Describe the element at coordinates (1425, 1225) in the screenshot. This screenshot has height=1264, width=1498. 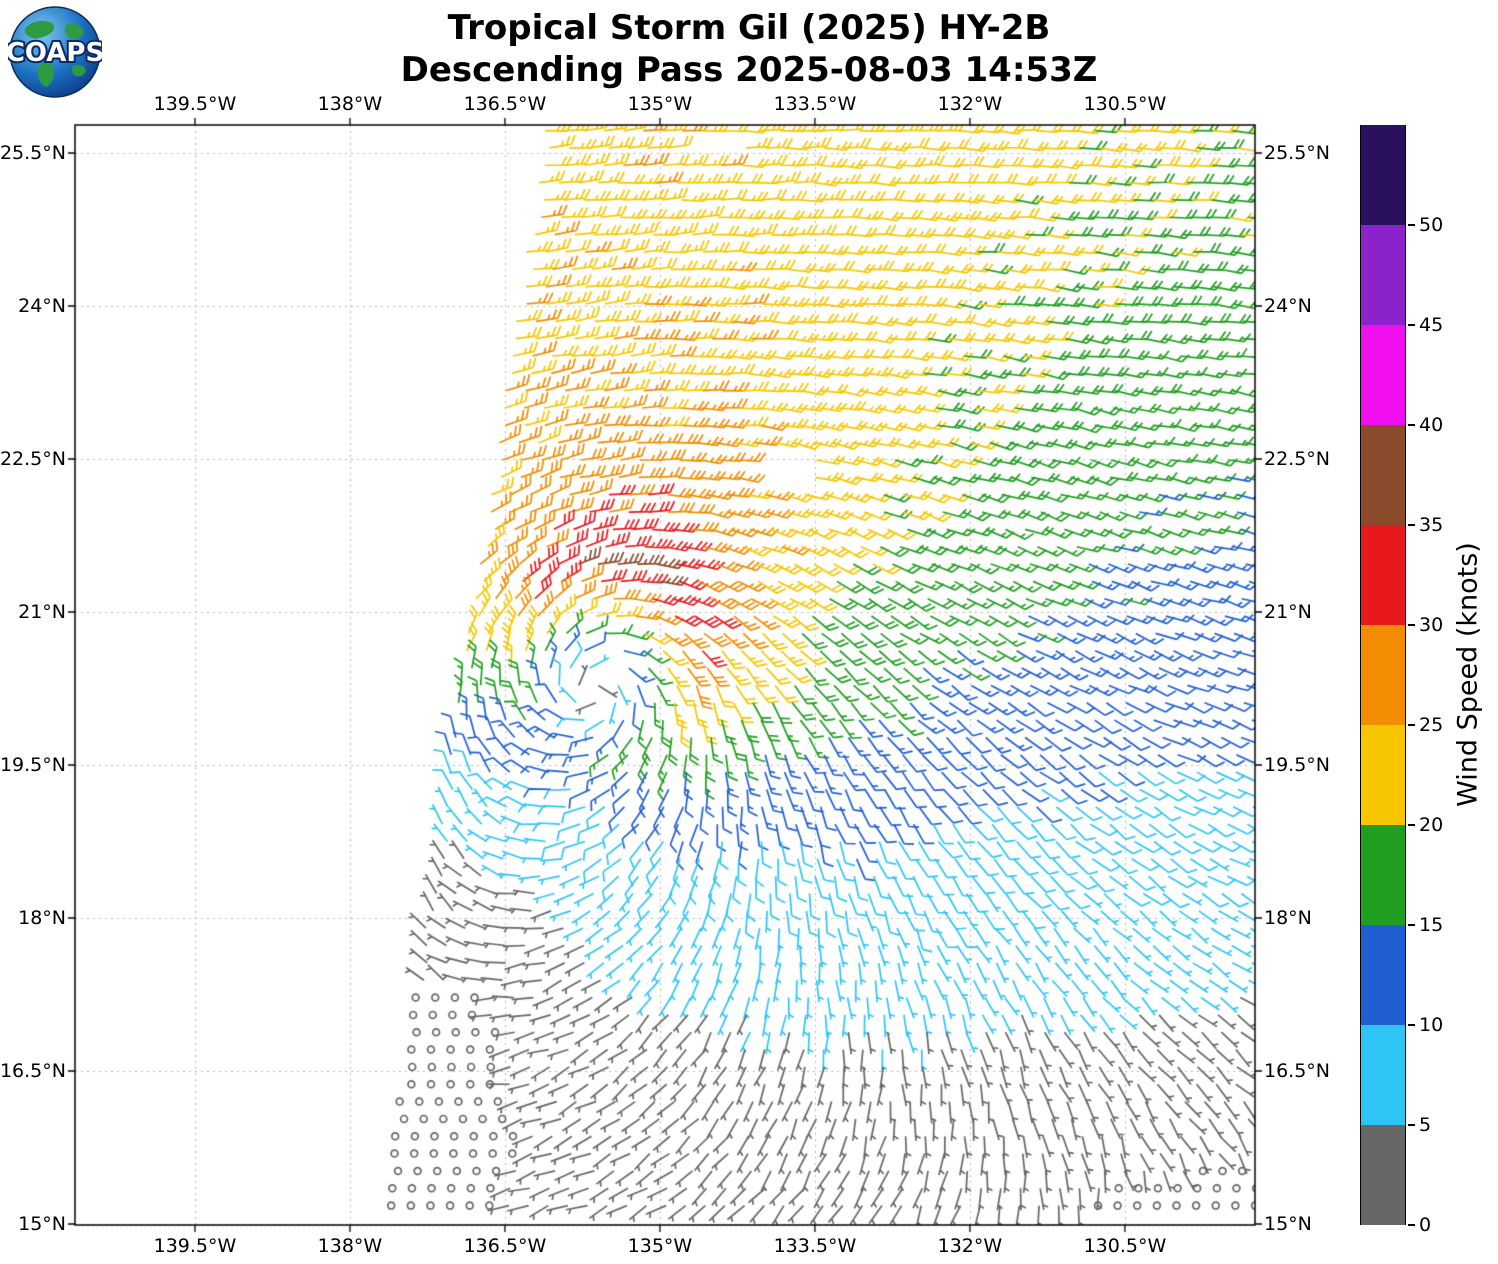
I see `colorbar-tick-label: 0` at that location.